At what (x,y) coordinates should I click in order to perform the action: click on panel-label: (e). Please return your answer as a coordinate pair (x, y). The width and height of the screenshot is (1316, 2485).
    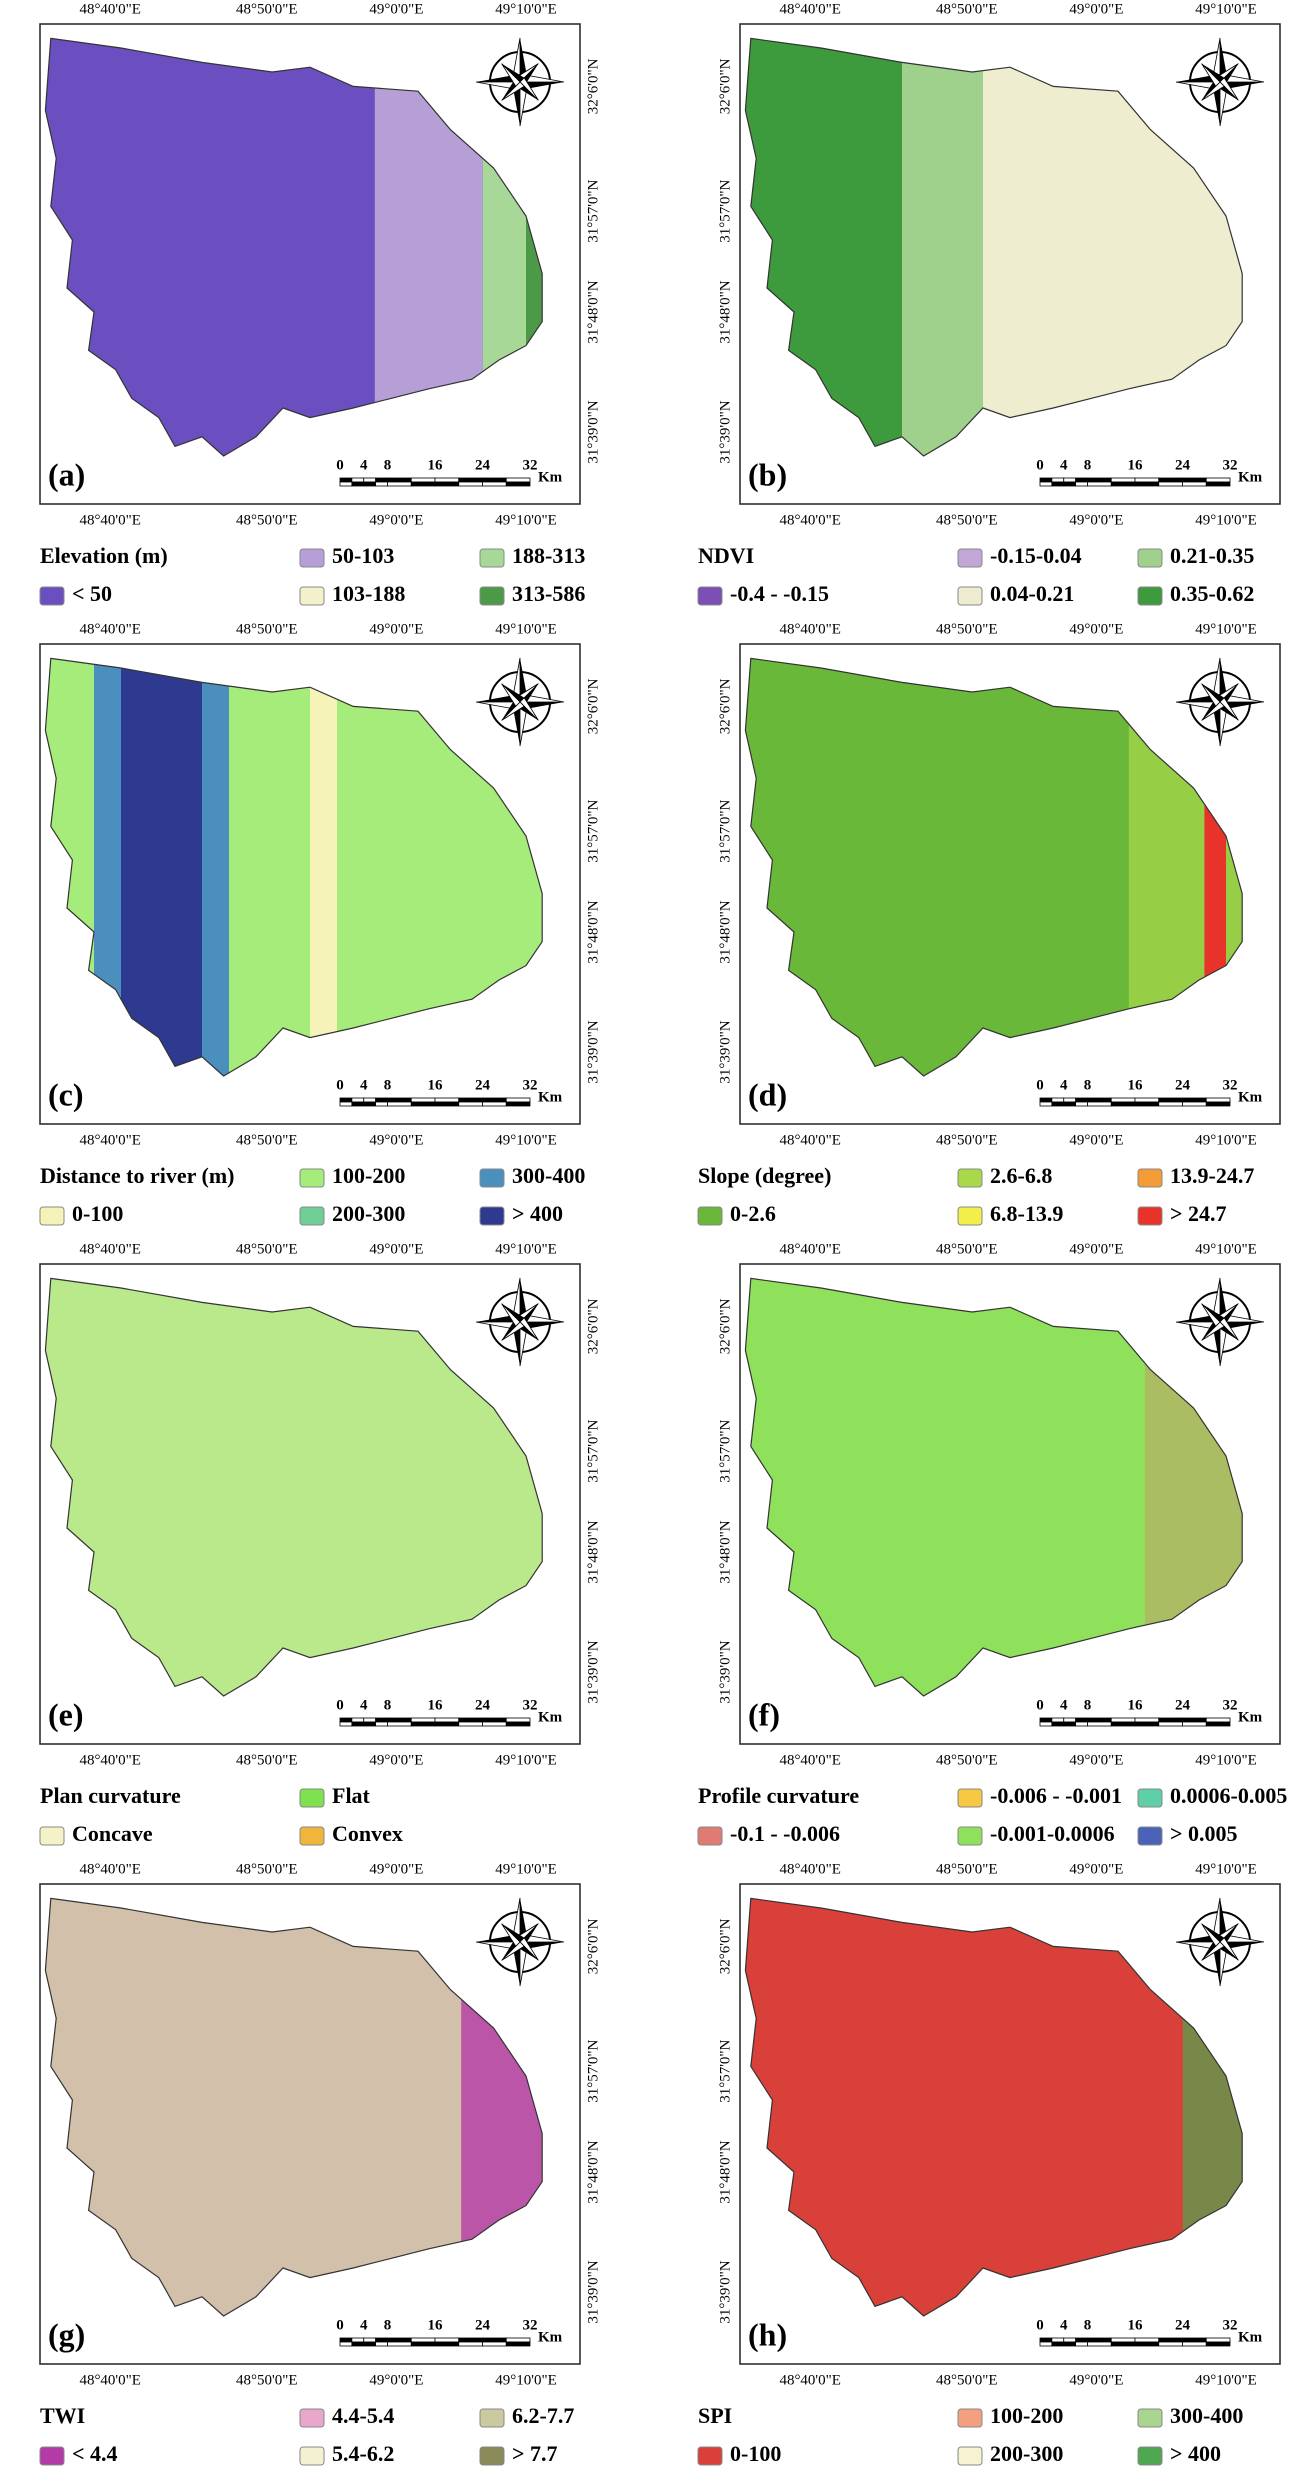
    Looking at the image, I should click on (66, 1714).